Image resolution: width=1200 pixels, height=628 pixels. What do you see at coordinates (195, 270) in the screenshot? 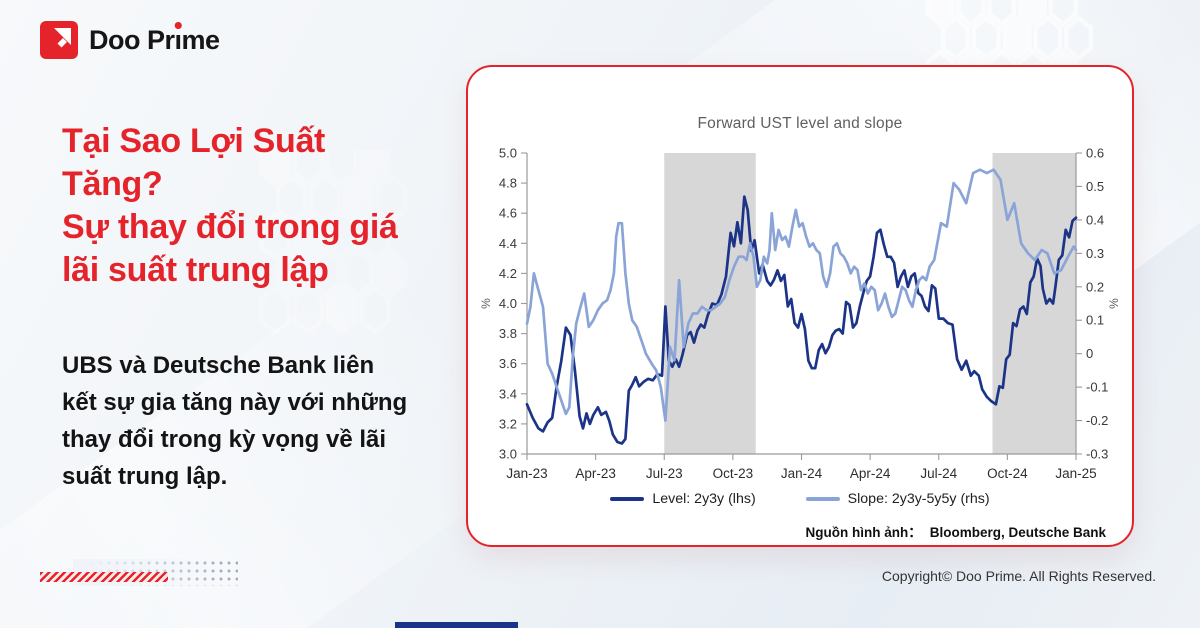
I see `headline-line: lãi suất trung lập` at bounding box center [195, 270].